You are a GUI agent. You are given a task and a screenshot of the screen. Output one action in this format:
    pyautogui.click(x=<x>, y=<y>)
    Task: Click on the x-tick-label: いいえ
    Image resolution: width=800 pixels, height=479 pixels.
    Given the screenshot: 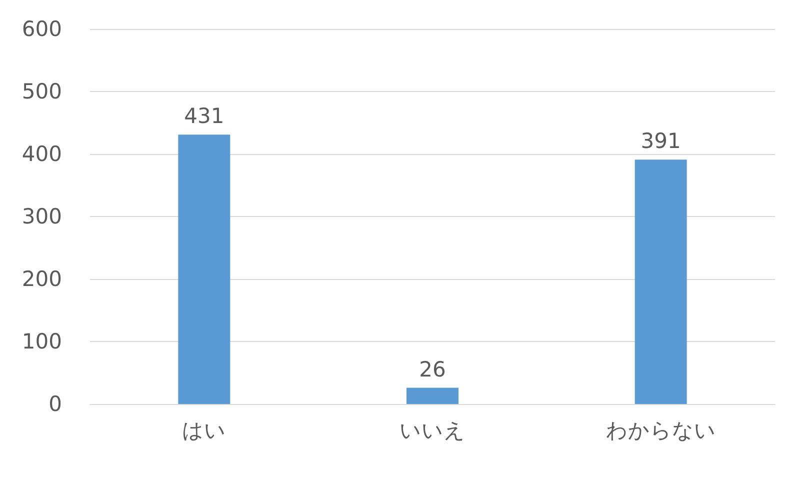 What is the action you would take?
    pyautogui.click(x=433, y=430)
    